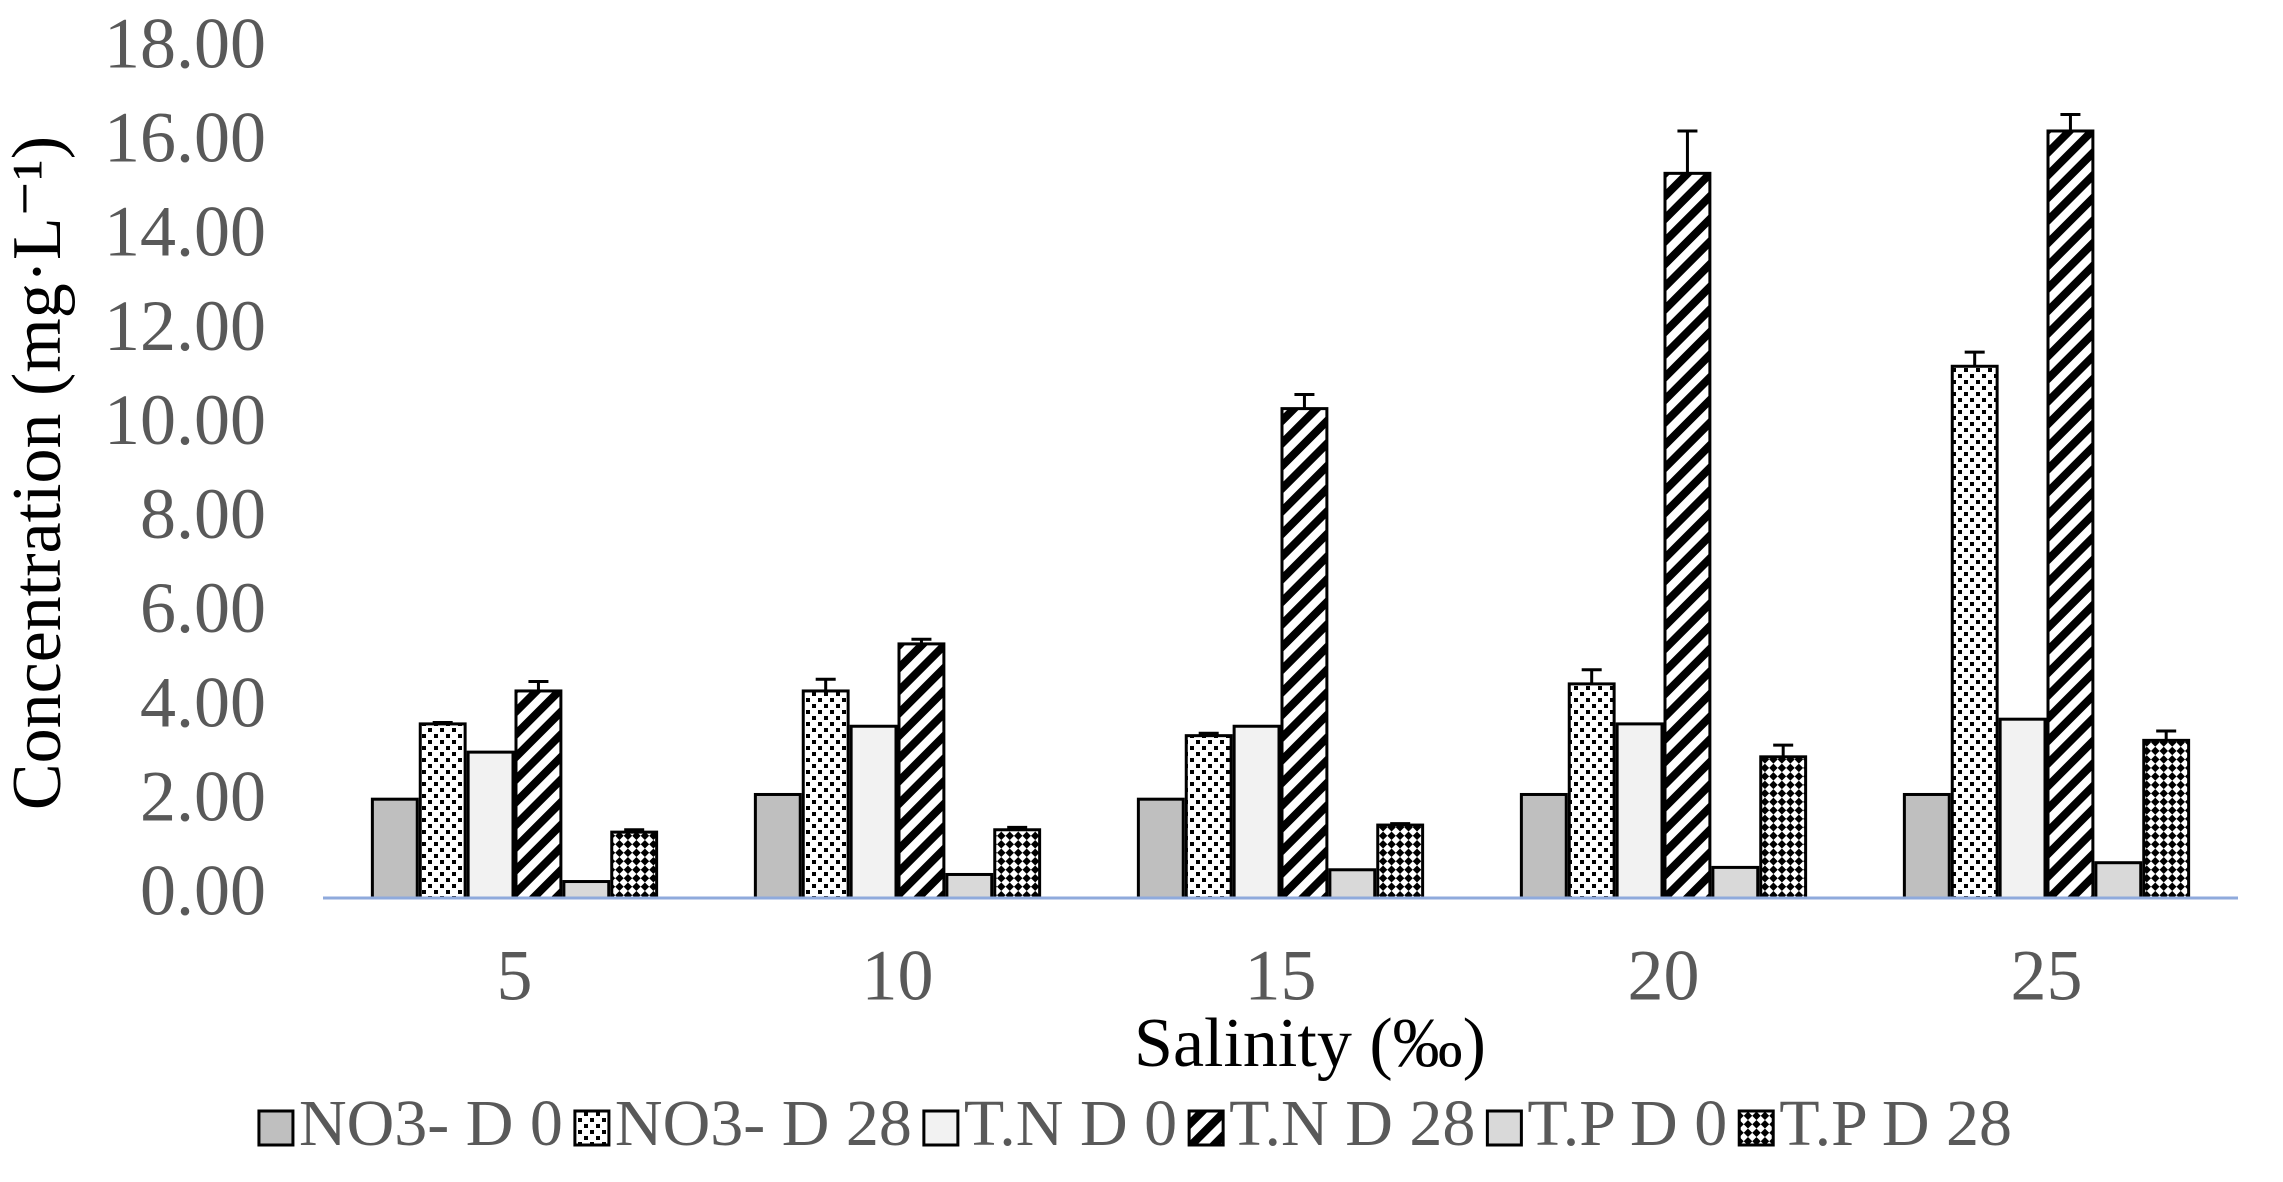 The height and width of the screenshot is (1182, 2283). What do you see at coordinates (1070, 1123) in the screenshot?
I see `legend-label: T.N D 0` at bounding box center [1070, 1123].